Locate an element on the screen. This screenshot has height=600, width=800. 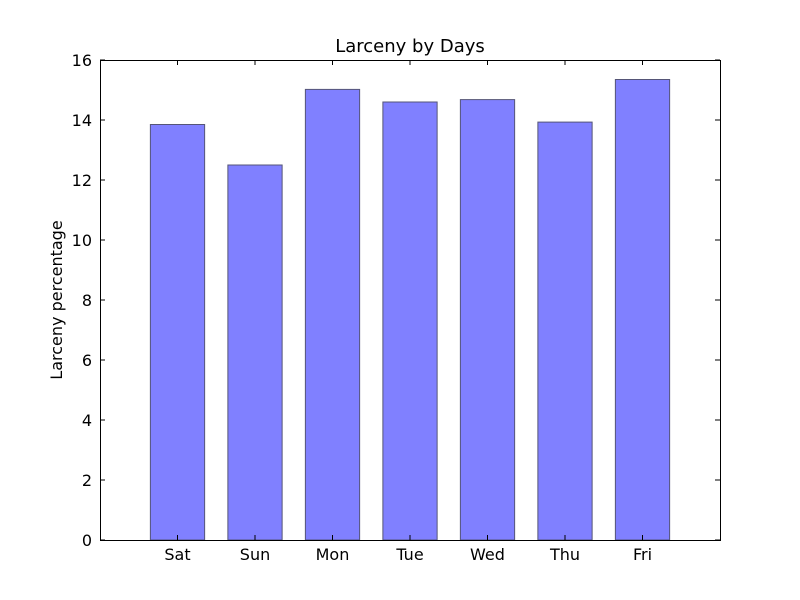
y-tick-label: 16 is located at coordinates (82, 60).